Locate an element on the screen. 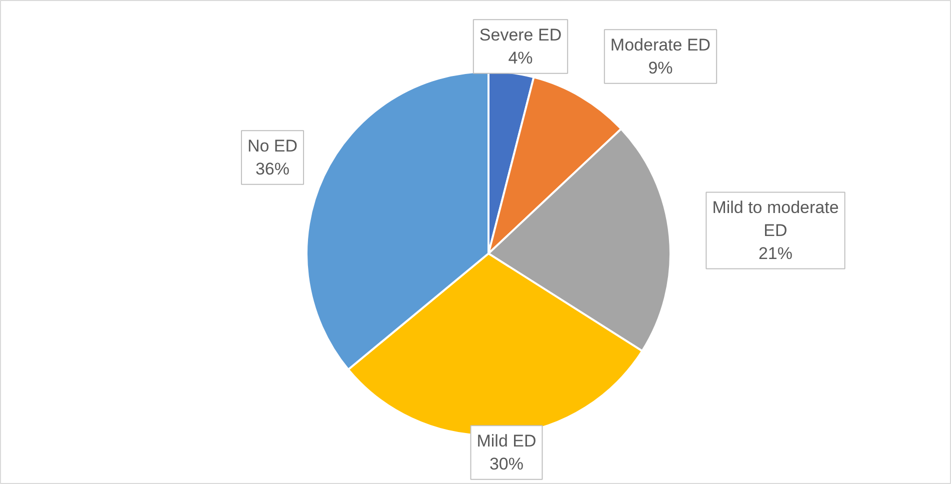 Image resolution: width=951 pixels, height=484 pixels. data-label: 21% is located at coordinates (775, 253).